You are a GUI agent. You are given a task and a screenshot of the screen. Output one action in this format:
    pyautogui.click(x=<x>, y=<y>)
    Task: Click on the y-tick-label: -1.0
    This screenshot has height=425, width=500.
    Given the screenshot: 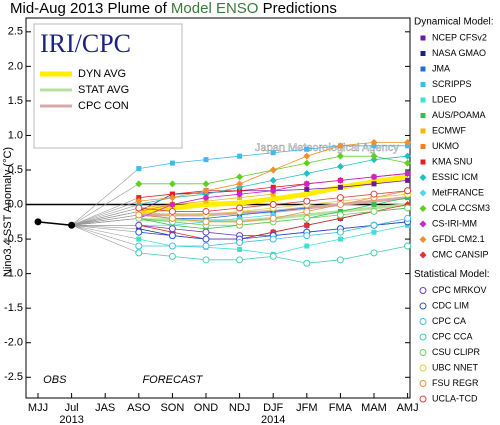 What is the action you would take?
    pyautogui.click(x=13, y=274)
    